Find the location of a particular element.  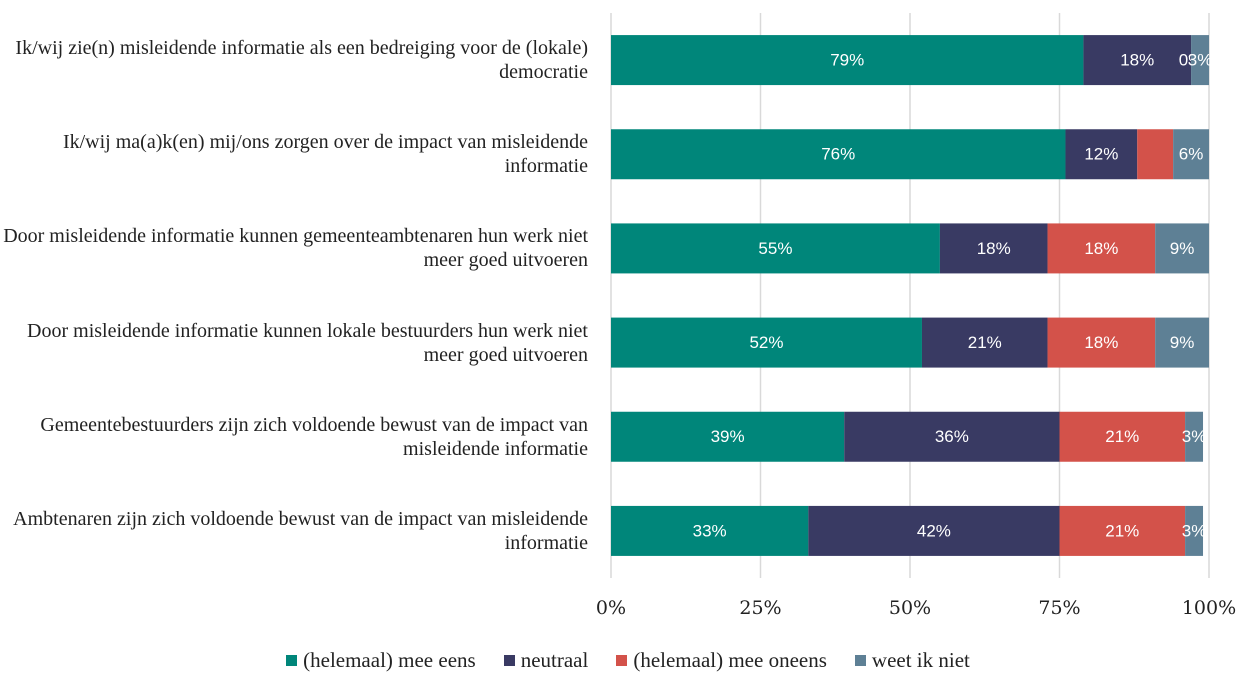

x-tick-label: 100% is located at coordinates (1209, 608).